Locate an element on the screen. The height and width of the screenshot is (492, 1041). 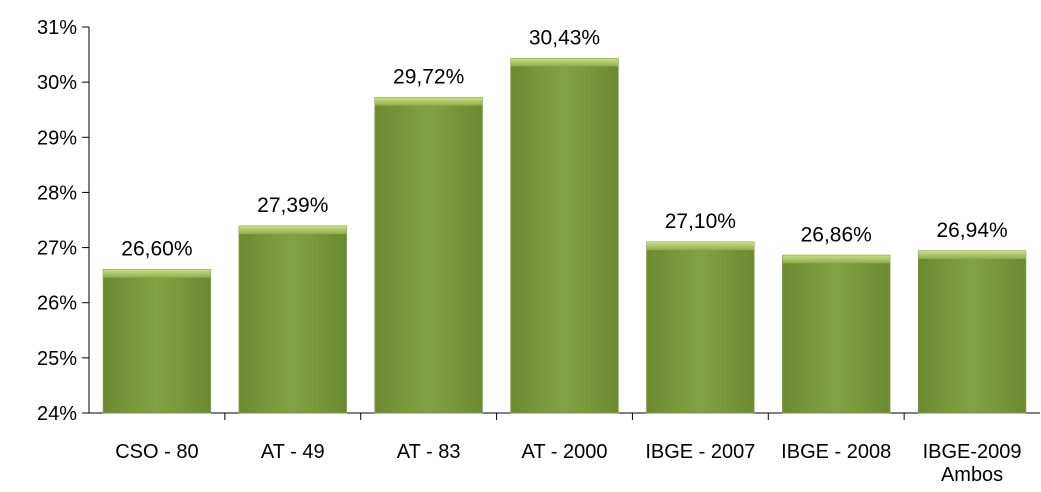
y-tick-label: 26% is located at coordinates (57, 304).